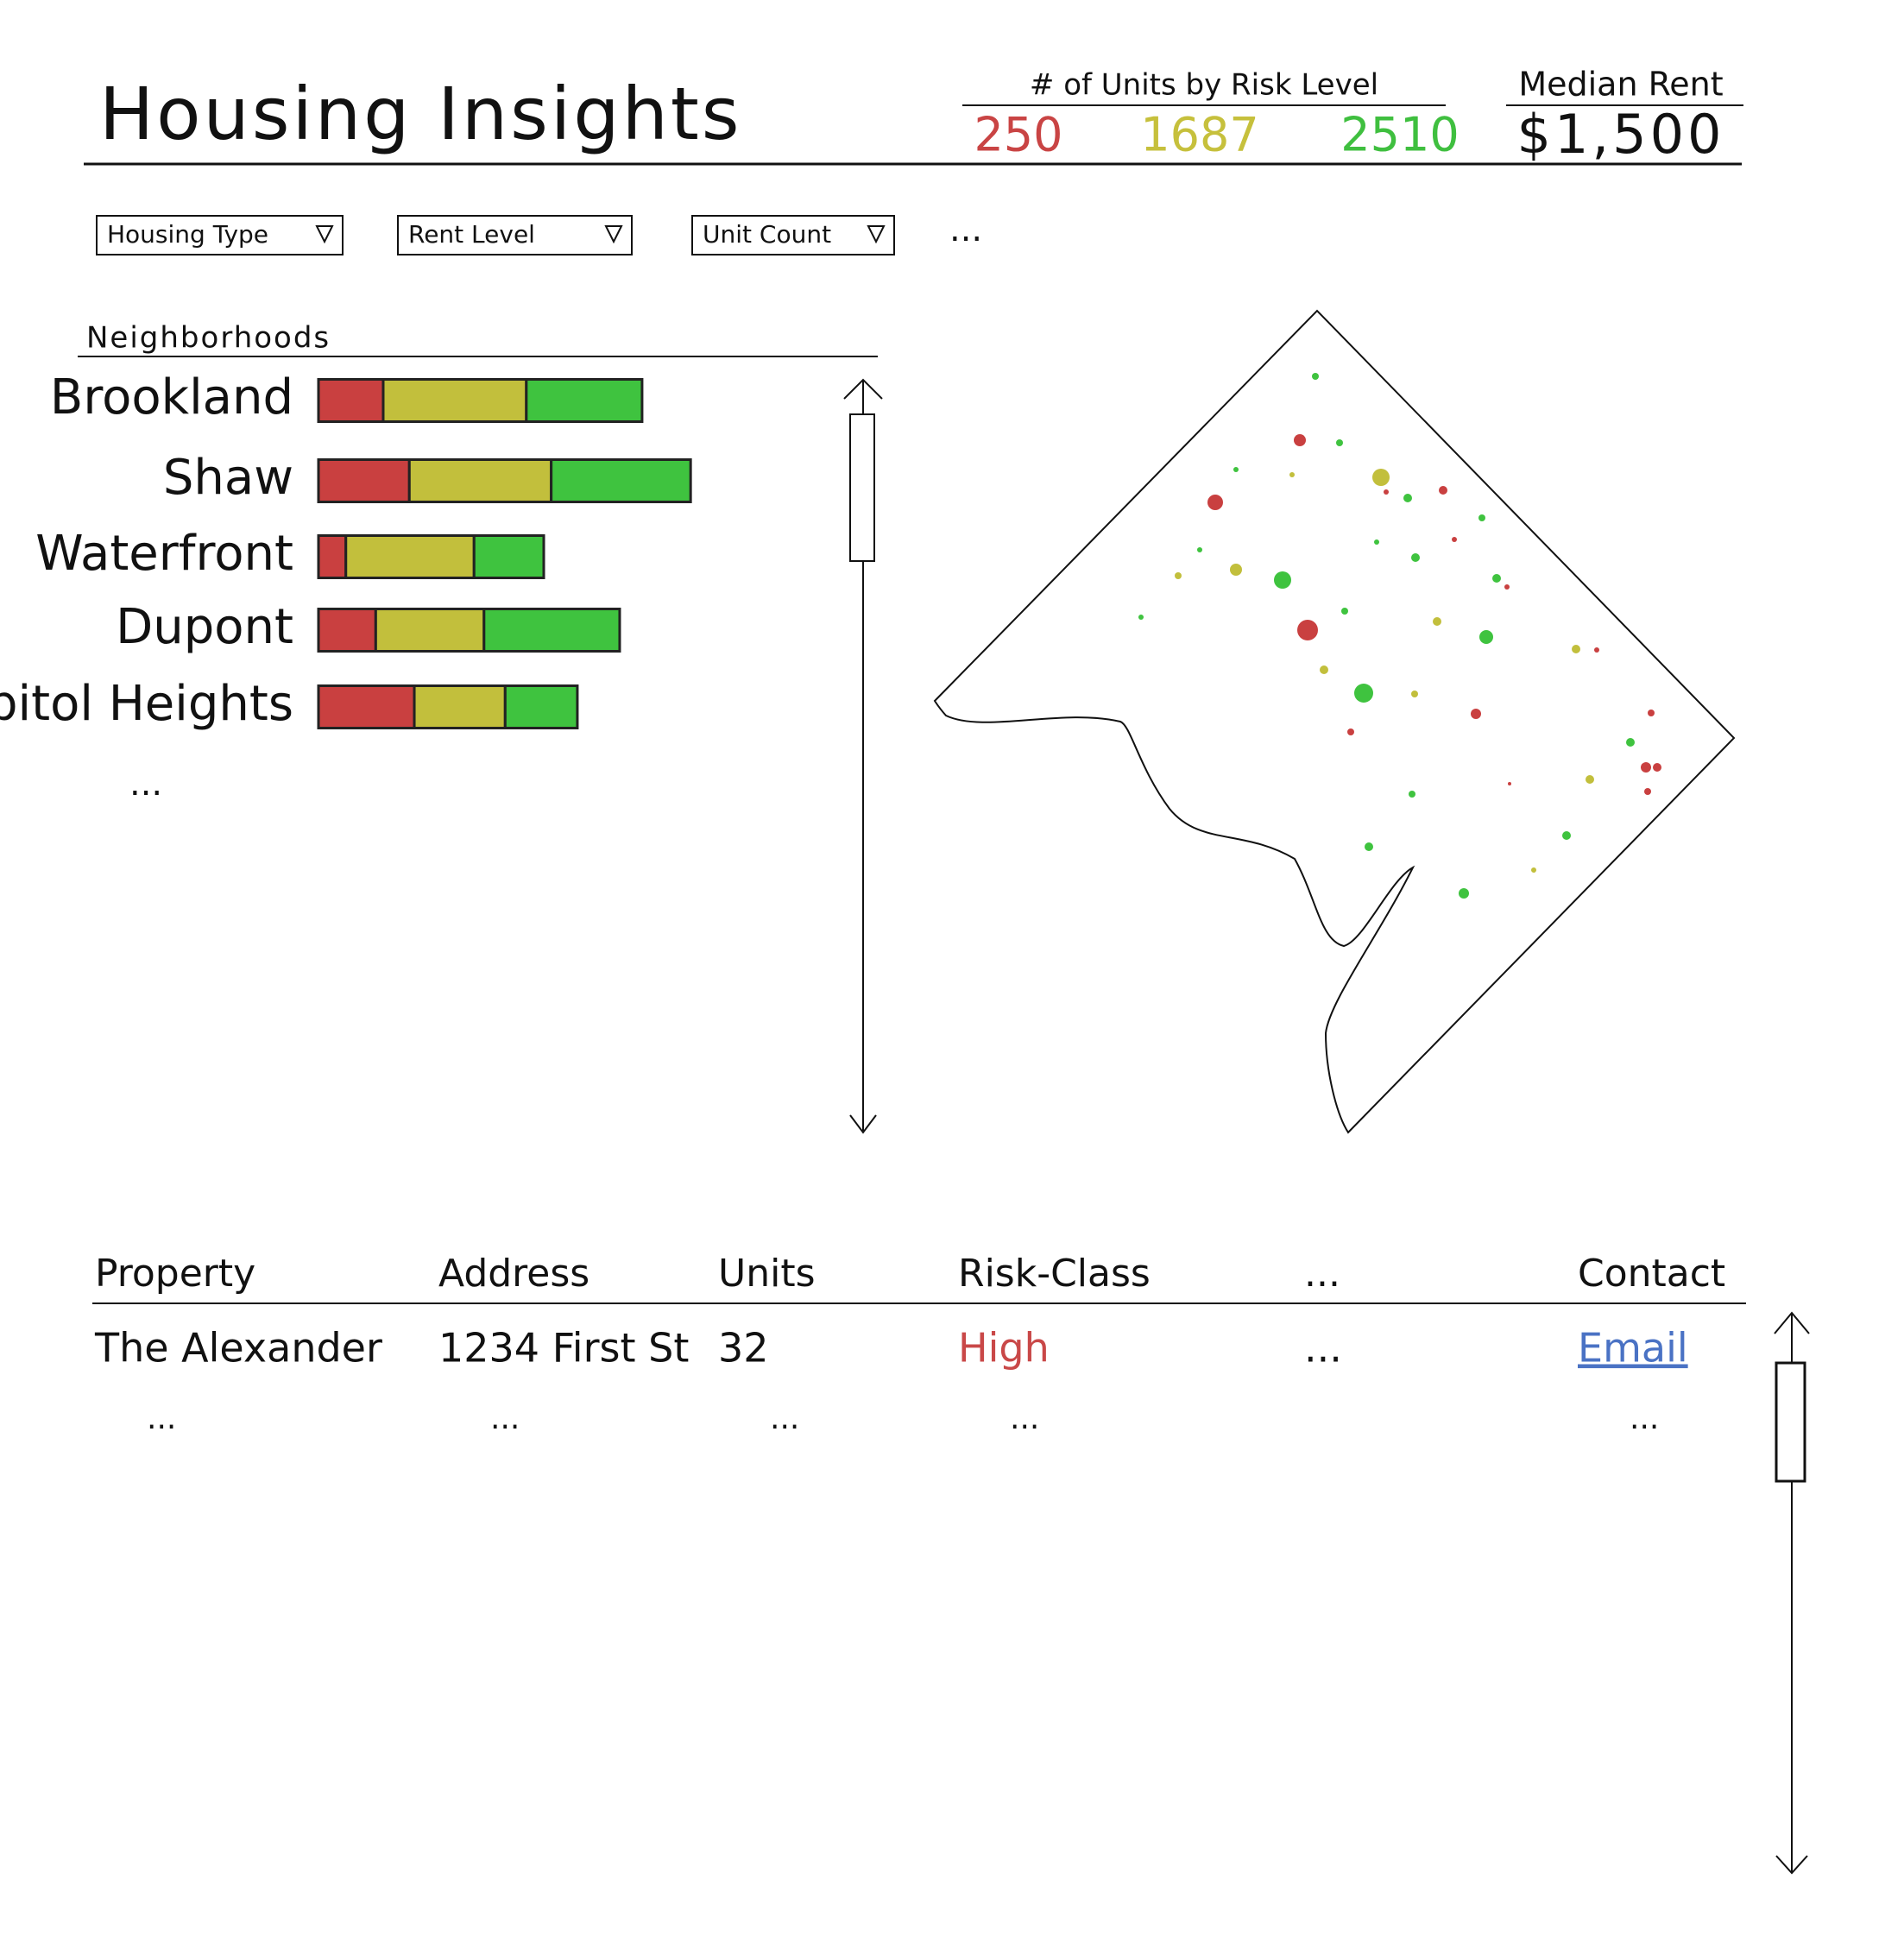 This screenshot has height=1949, width=1904. What do you see at coordinates (1621, 85) in the screenshot?
I see `median-rent-label: Median Rent` at bounding box center [1621, 85].